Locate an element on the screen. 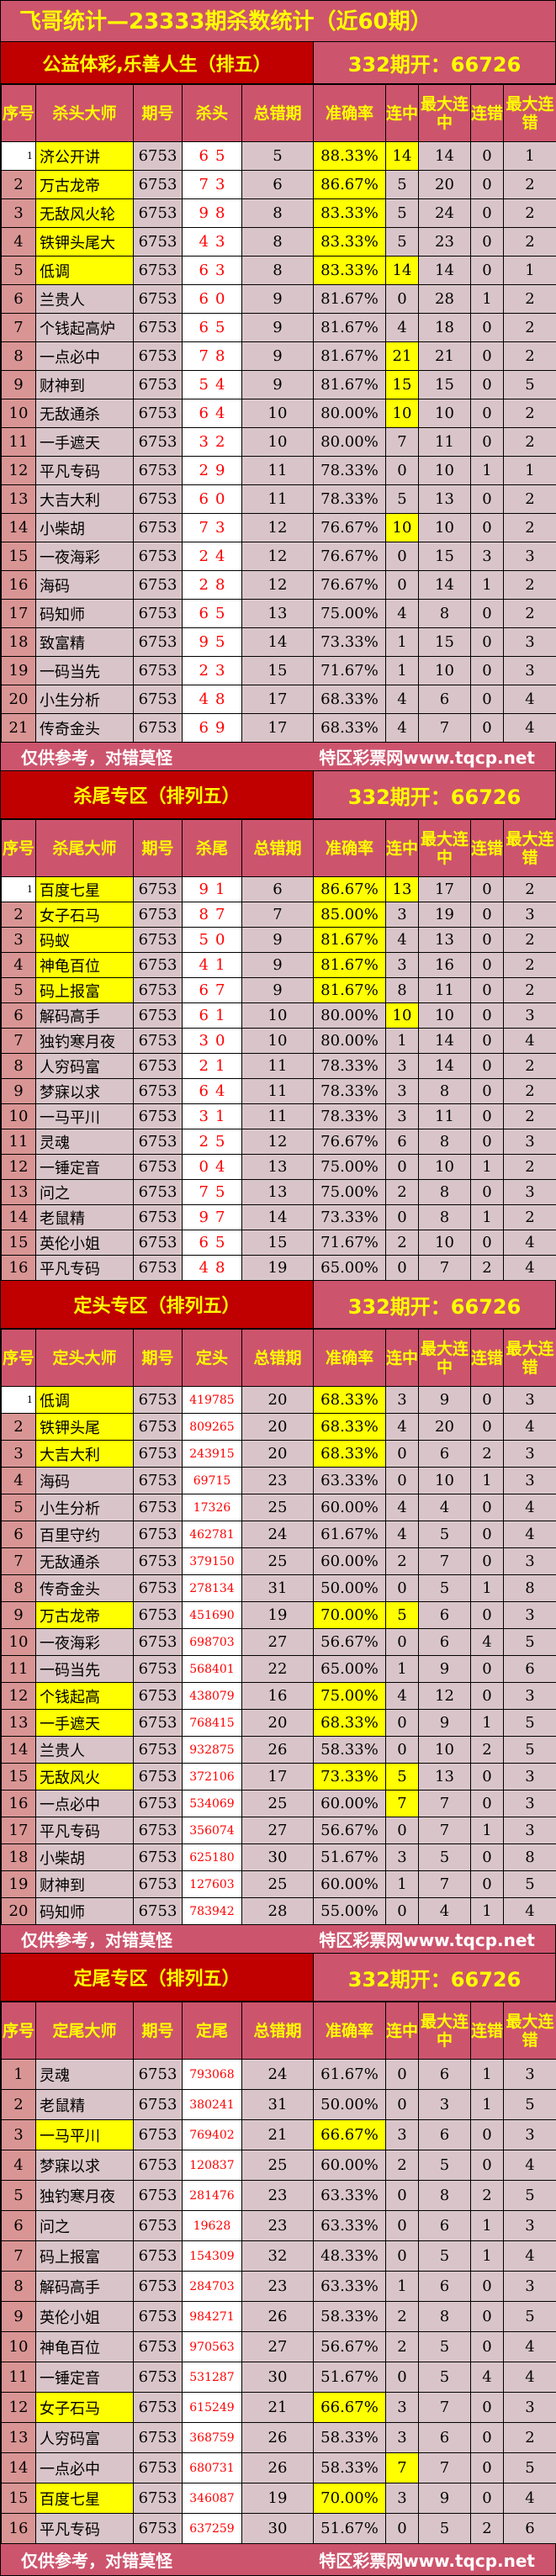 The width and height of the screenshot is (556, 2576). master-name-cell: 个钱起高炉 is located at coordinates (85, 328).